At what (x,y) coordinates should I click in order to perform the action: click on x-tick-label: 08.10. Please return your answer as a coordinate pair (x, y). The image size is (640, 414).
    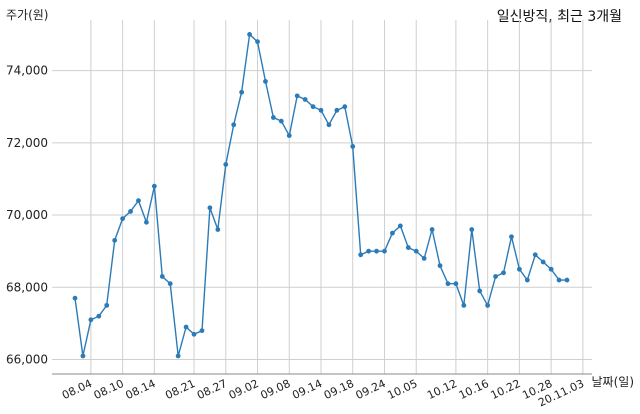
    Looking at the image, I should click on (109, 389).